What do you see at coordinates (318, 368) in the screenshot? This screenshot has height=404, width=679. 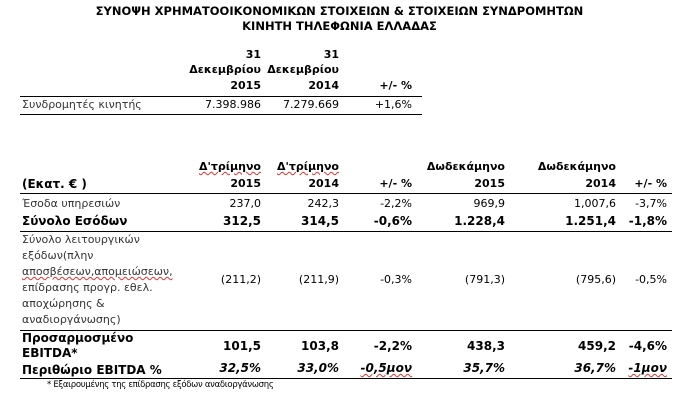 I see `cell: 33,0%` at bounding box center [318, 368].